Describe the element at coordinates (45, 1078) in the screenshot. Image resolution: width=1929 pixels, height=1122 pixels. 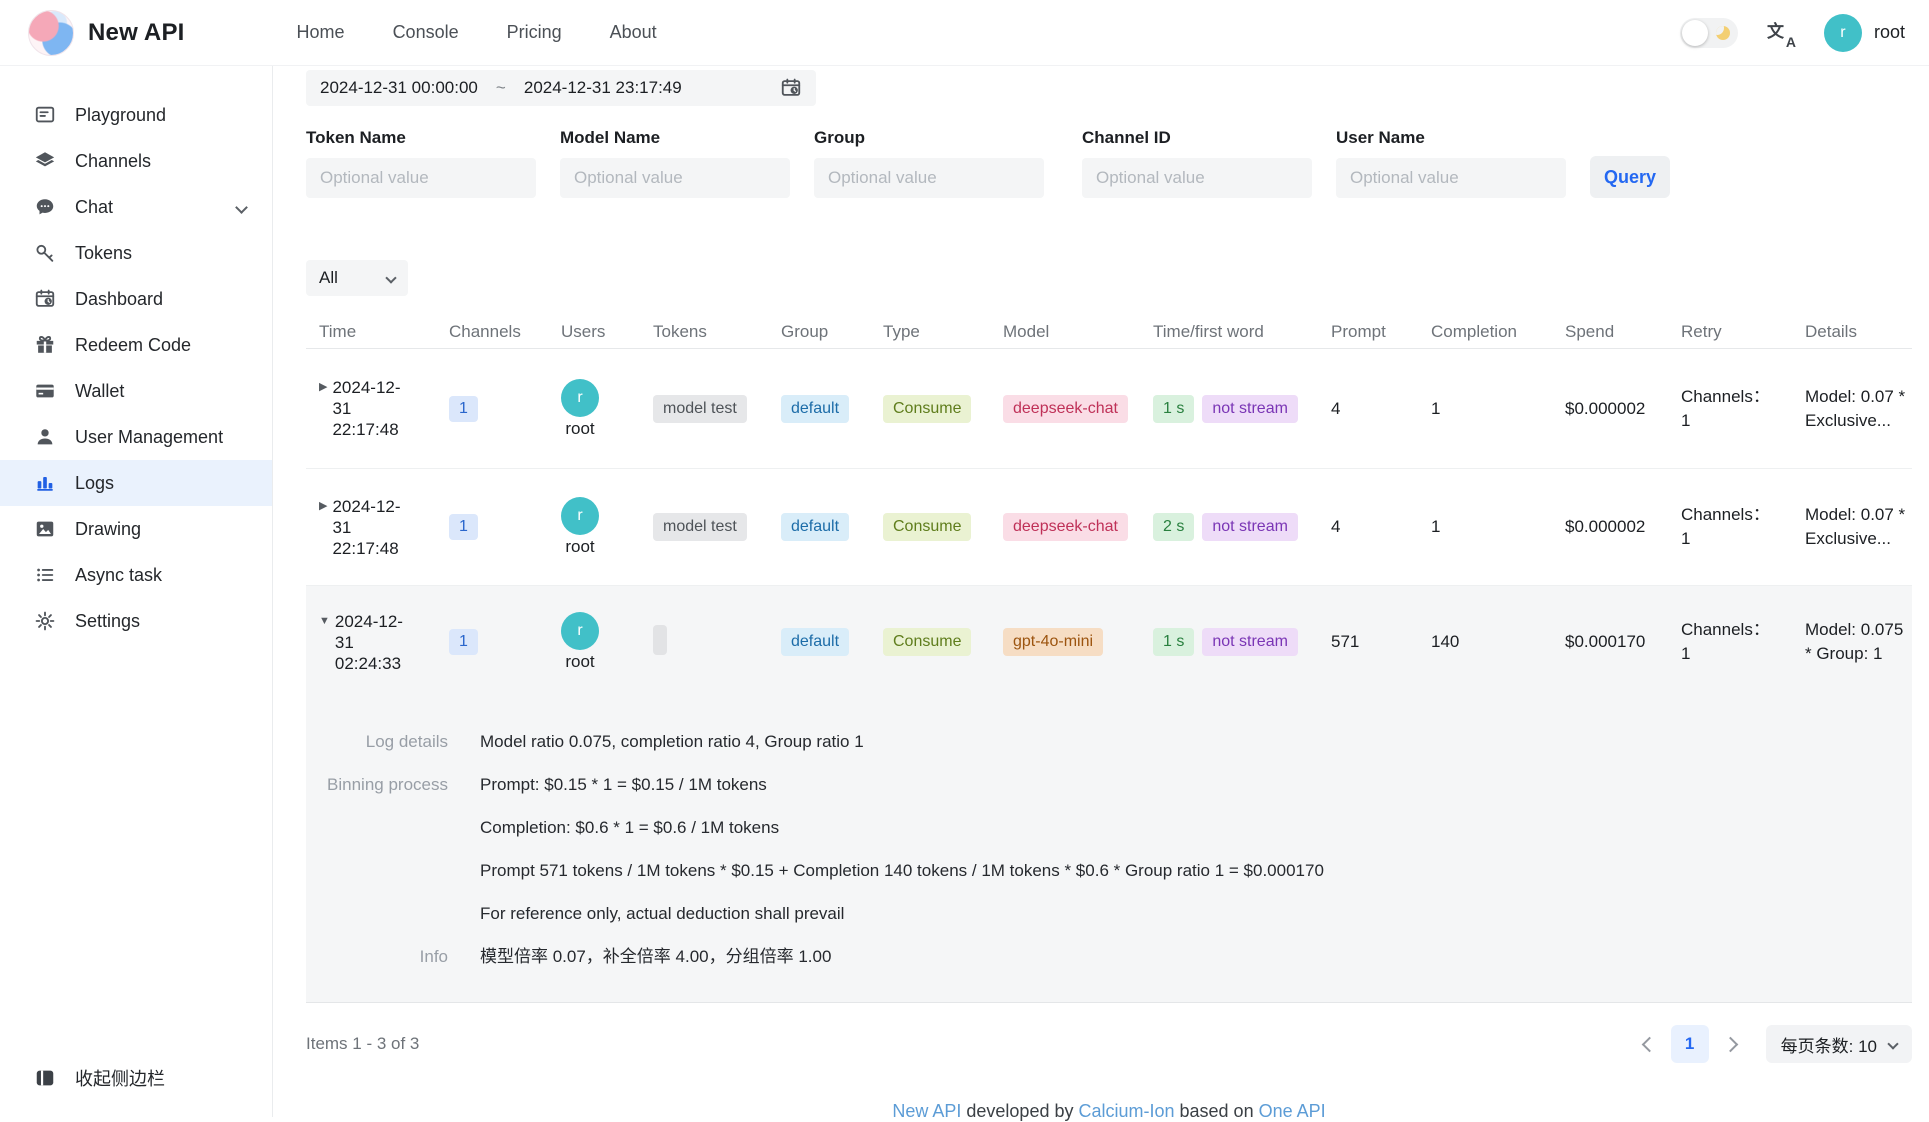
I see `collapse-sidebar-icon` at that location.